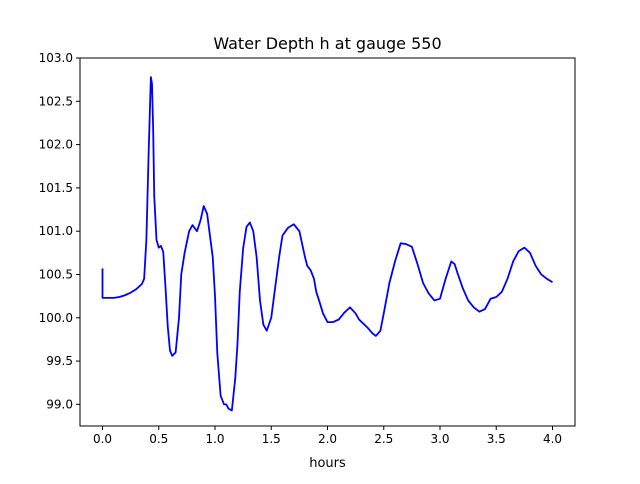 The height and width of the screenshot is (484, 640). I want to click on y-tick-label: 100.5, so click(56, 274).